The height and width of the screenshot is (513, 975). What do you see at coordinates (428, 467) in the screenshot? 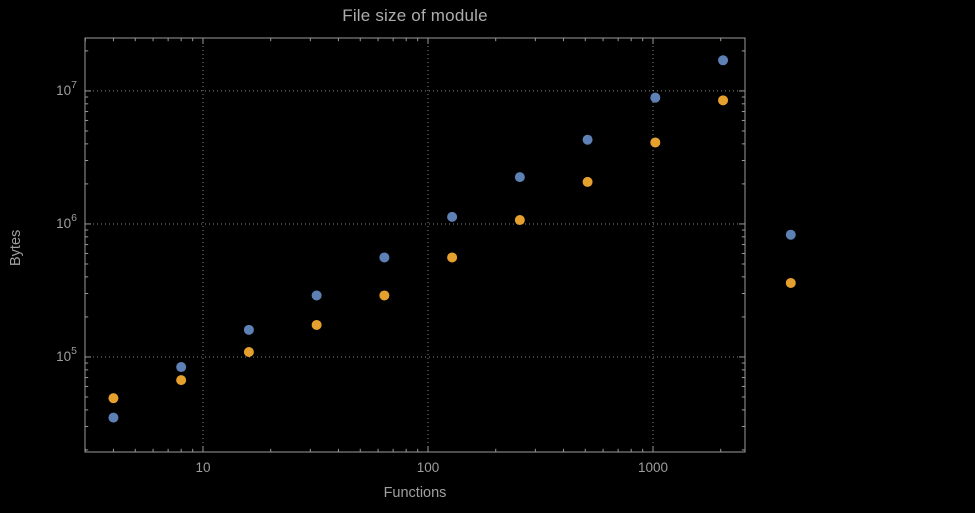
I see `x-tick-label: 100` at bounding box center [428, 467].